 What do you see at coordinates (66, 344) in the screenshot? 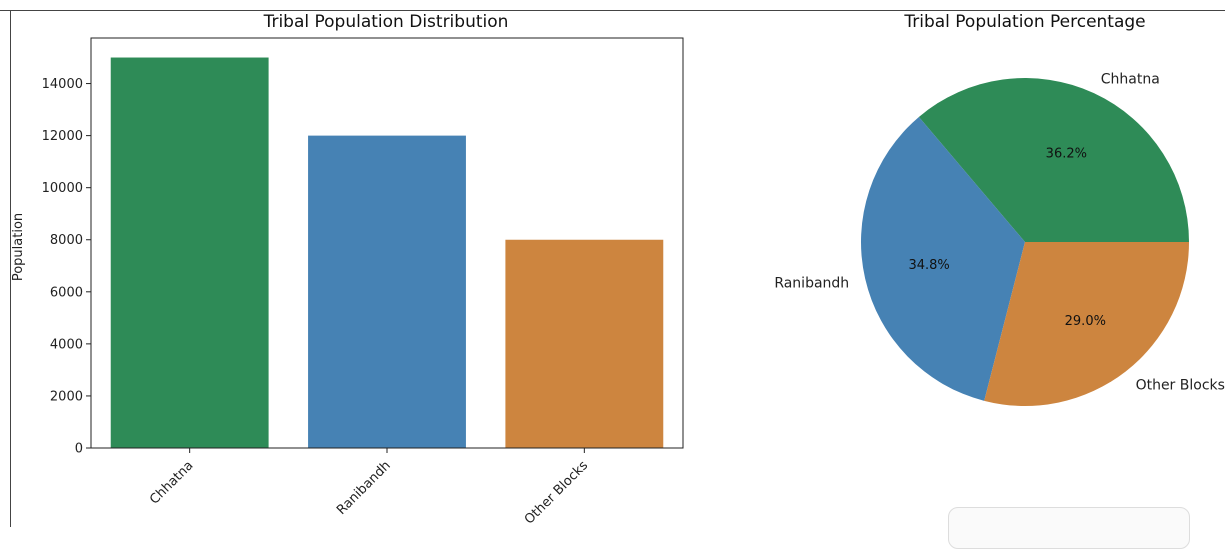
I see `y-tick-label: 4000` at bounding box center [66, 344].